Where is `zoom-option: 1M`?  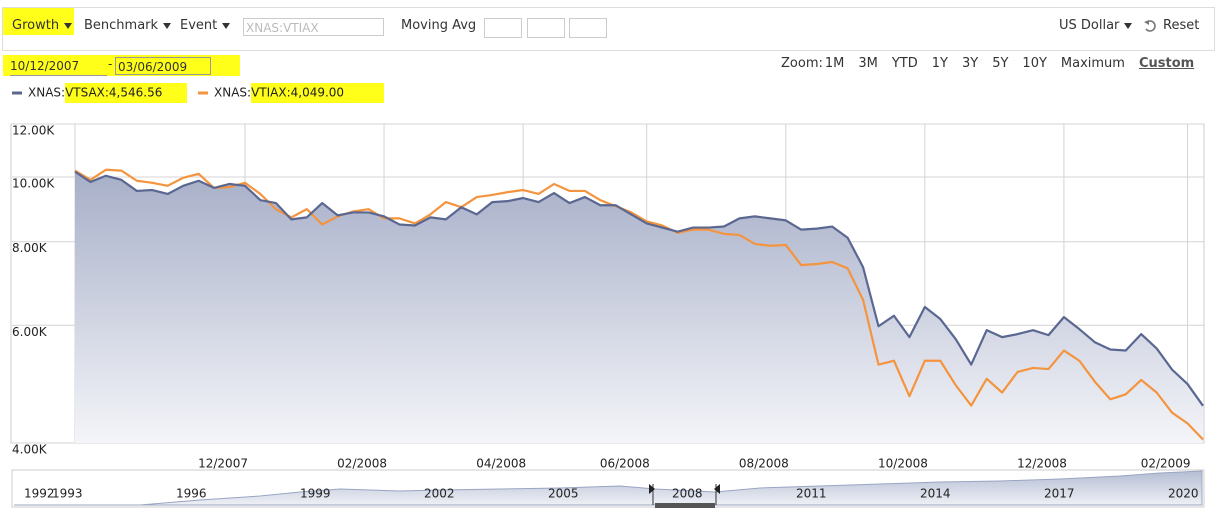 zoom-option: 1M is located at coordinates (834, 63).